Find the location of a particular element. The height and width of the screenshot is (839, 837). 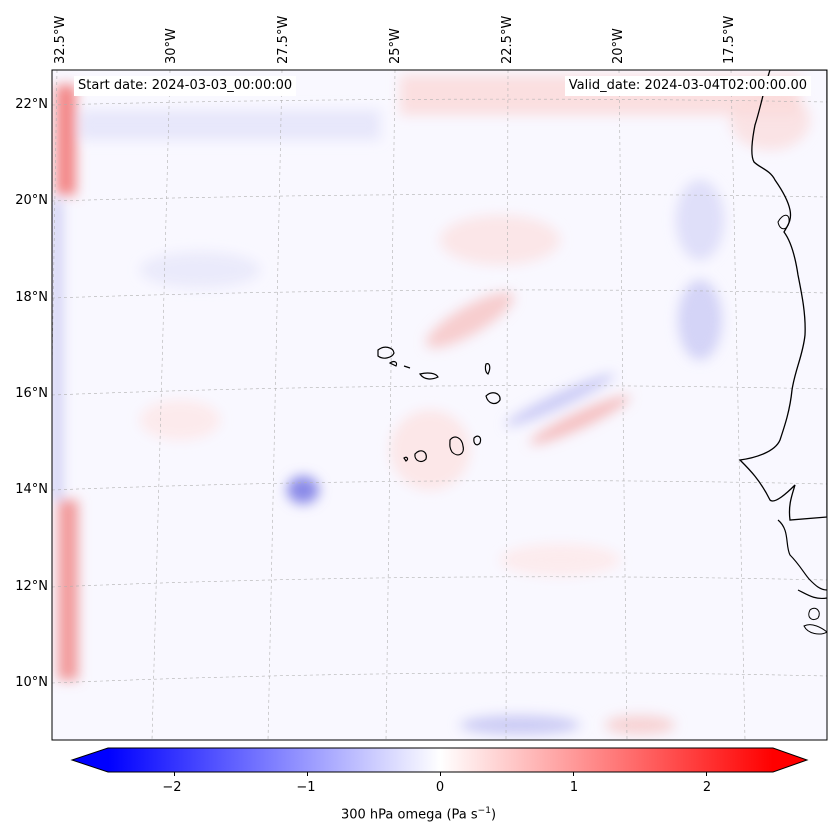

lon-label-27-5w: 27.5°W is located at coordinates (283, 39).